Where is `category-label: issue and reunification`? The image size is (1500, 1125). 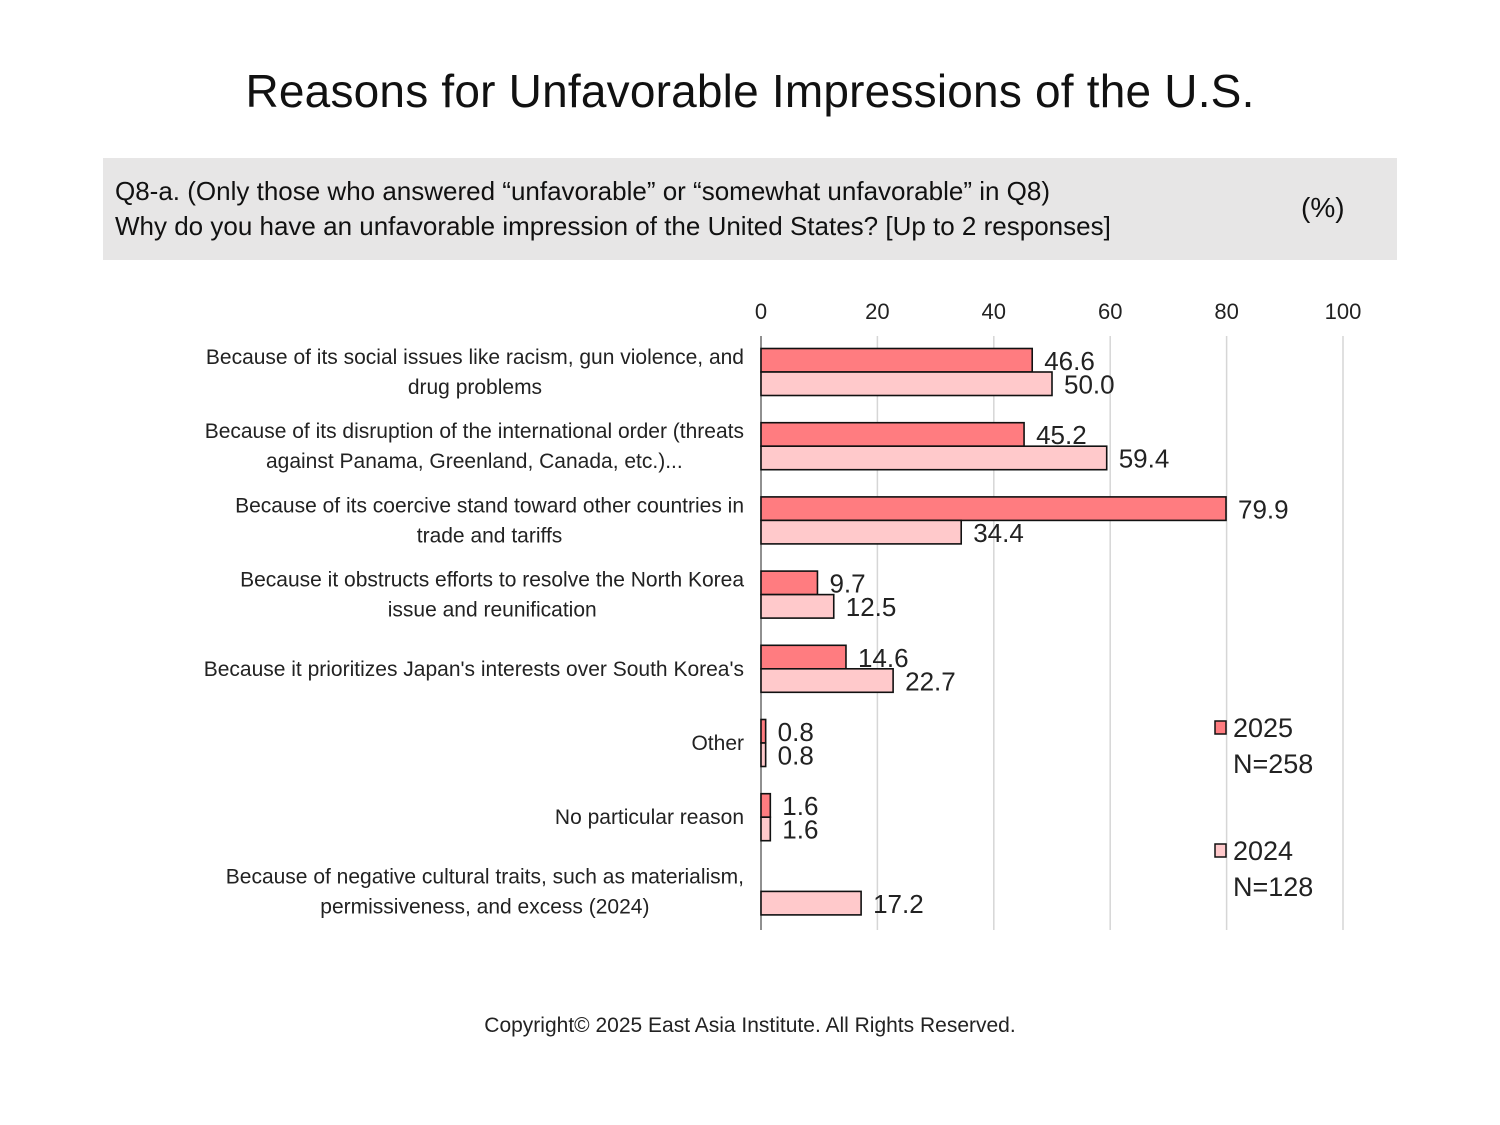
category-label: issue and reunification is located at coordinates (492, 610).